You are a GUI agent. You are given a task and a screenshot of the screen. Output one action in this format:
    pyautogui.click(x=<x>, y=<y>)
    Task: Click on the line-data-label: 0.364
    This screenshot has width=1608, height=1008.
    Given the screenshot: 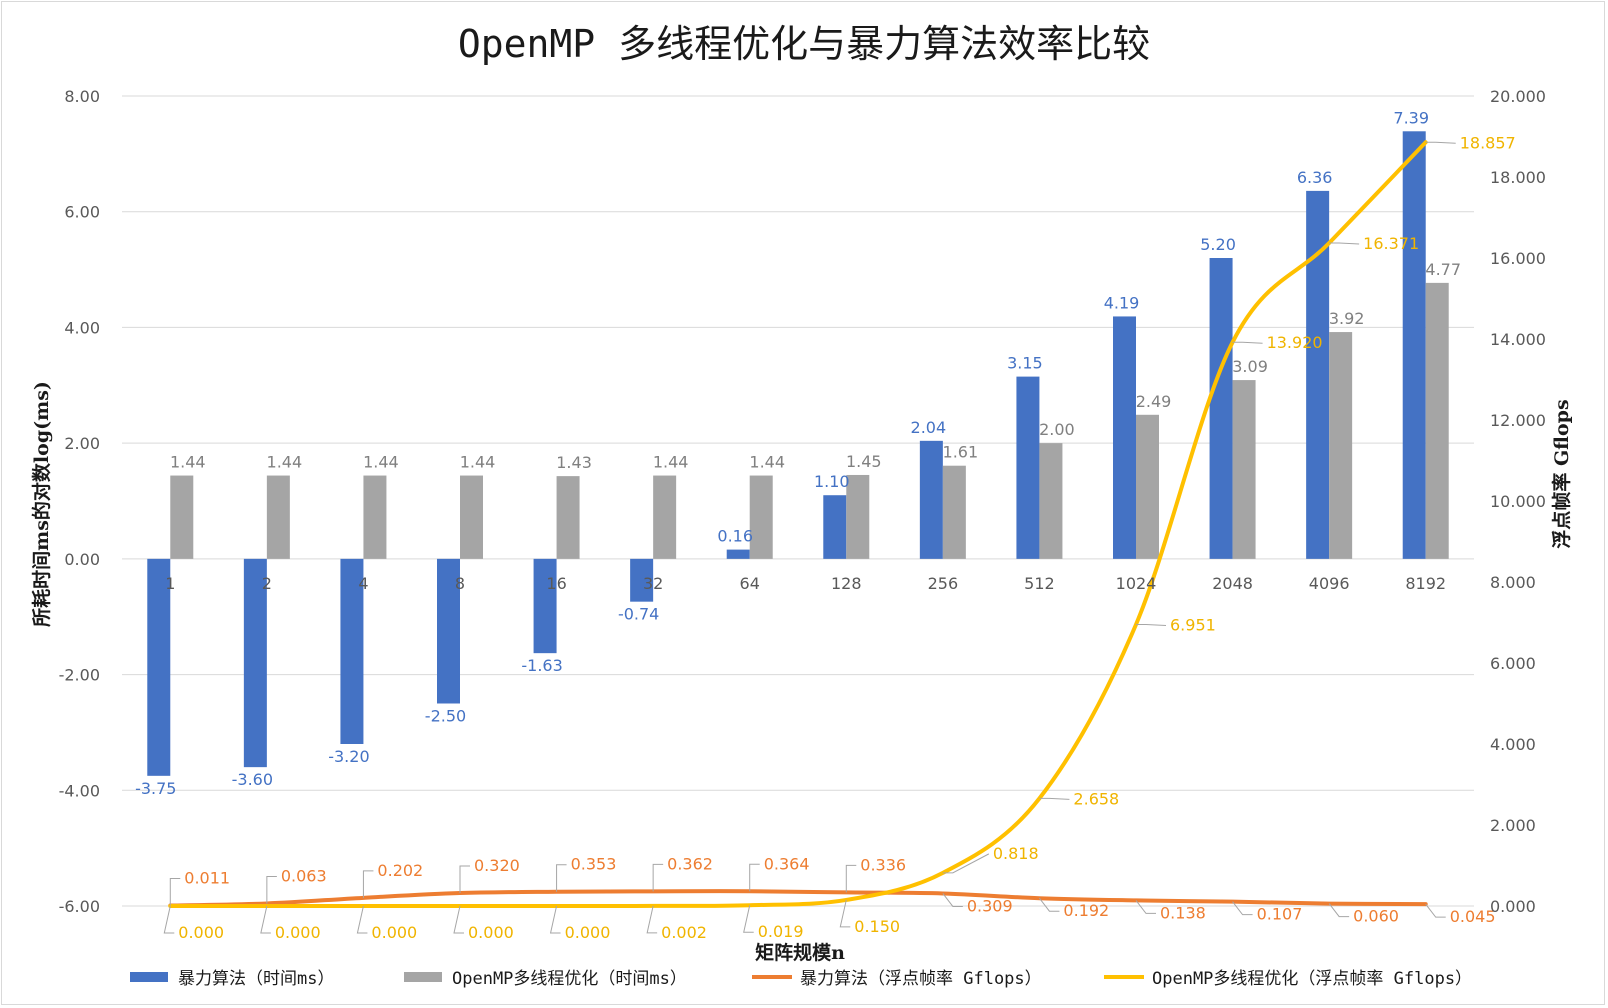 What is the action you would take?
    pyautogui.click(x=787, y=863)
    